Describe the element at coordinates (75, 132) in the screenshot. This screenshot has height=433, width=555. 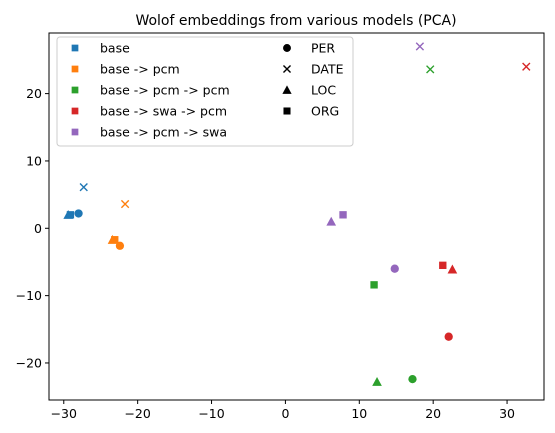
I see `legend-swatch-base-to-pcm-to-swa` at that location.